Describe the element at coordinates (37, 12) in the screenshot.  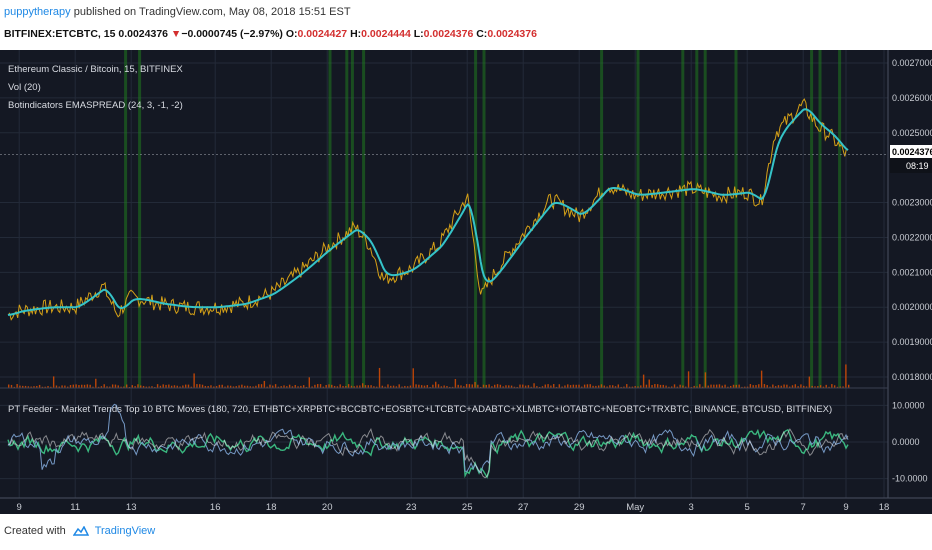
I see `author-link: puppytherapy` at that location.